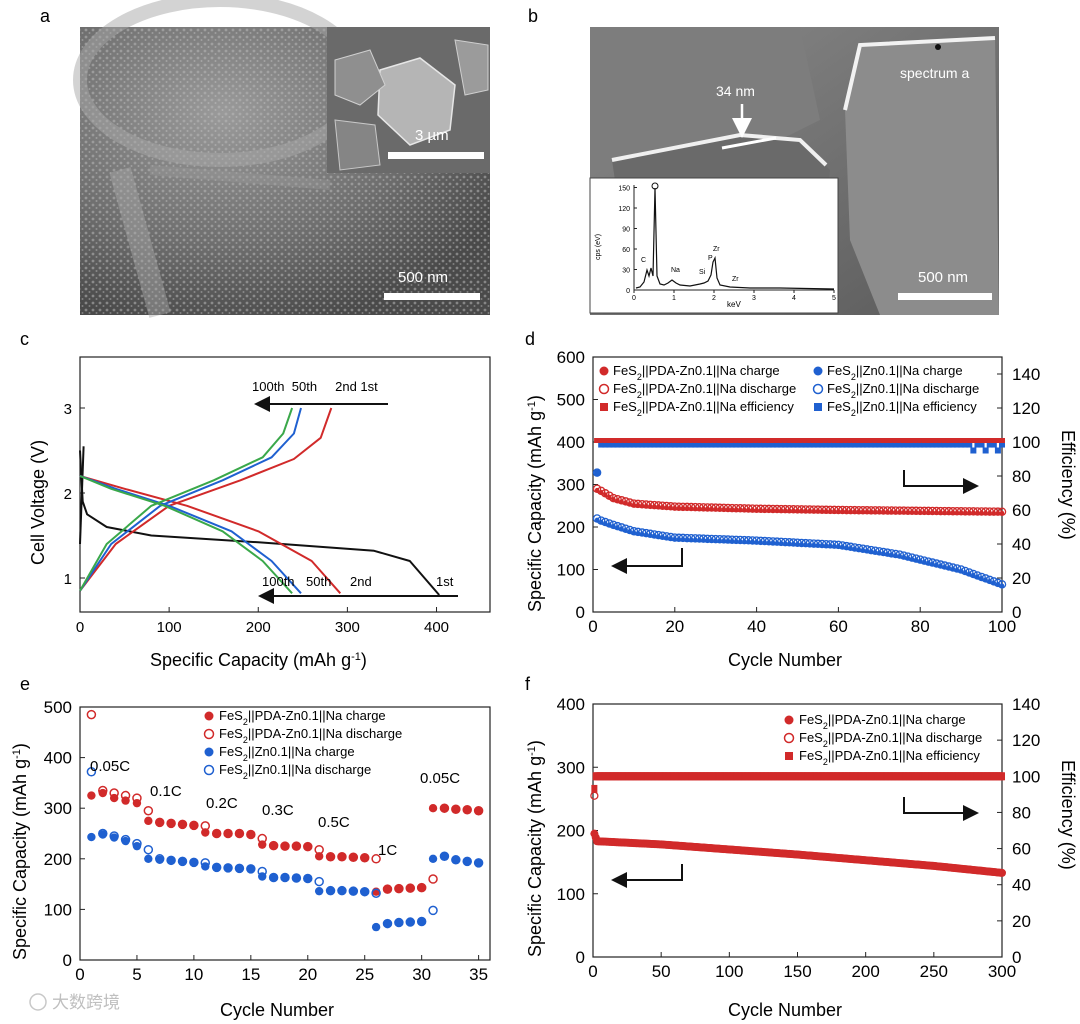 This screenshot has height=1024, width=1080. What do you see at coordinates (890, 739) in the screenshot?
I see `f-legend-2: FeS2||PDA-Zn0.1||Na discharge` at bounding box center [890, 739].